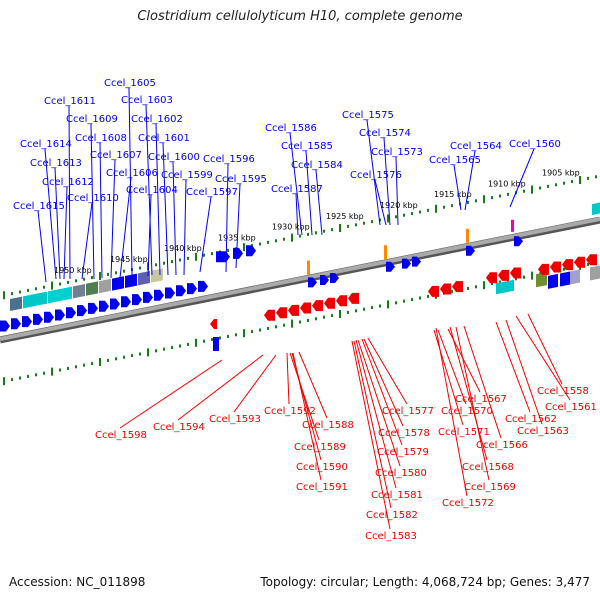  I want to click on gene-label-ccel-1573: Ccel_1573, so click(397, 152).